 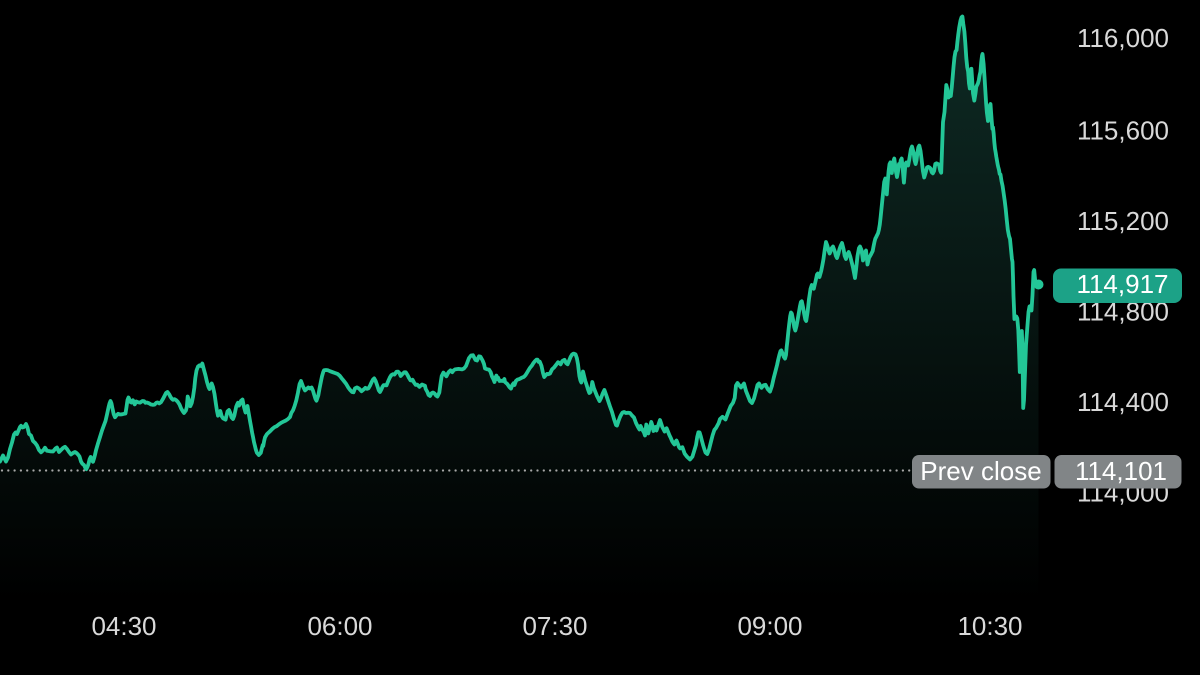 What do you see at coordinates (1123, 38) in the screenshot?
I see `svg-text: 116,000` at bounding box center [1123, 38].